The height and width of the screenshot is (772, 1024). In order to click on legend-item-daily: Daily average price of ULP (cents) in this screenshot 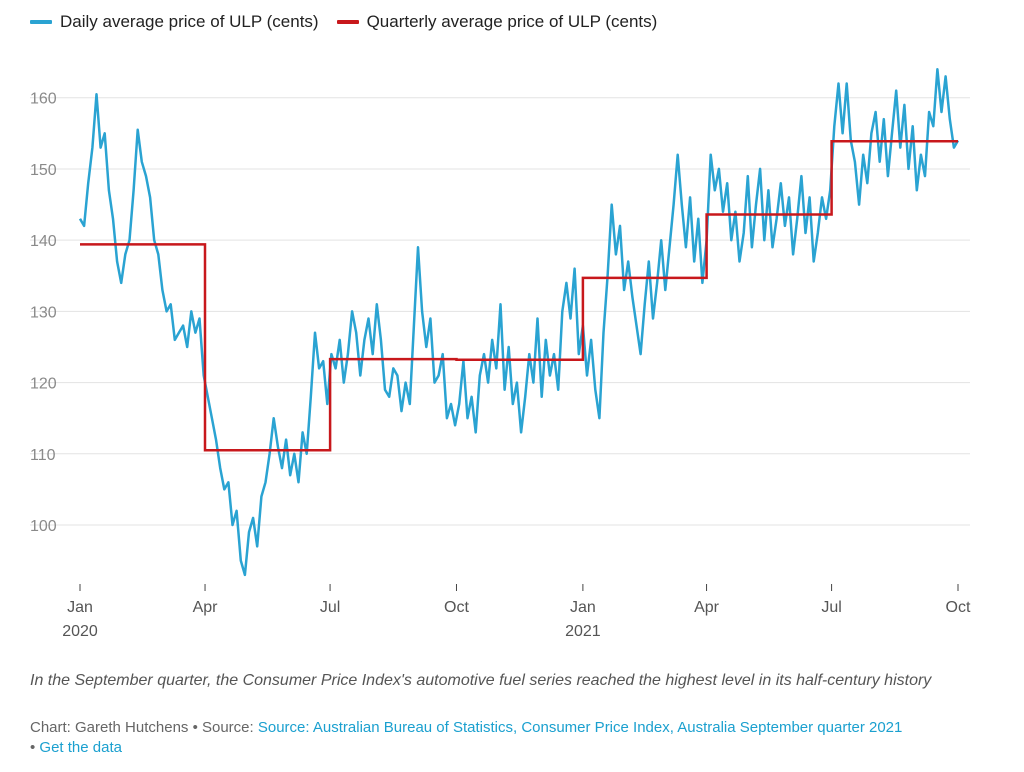, I will do `click(174, 22)`.